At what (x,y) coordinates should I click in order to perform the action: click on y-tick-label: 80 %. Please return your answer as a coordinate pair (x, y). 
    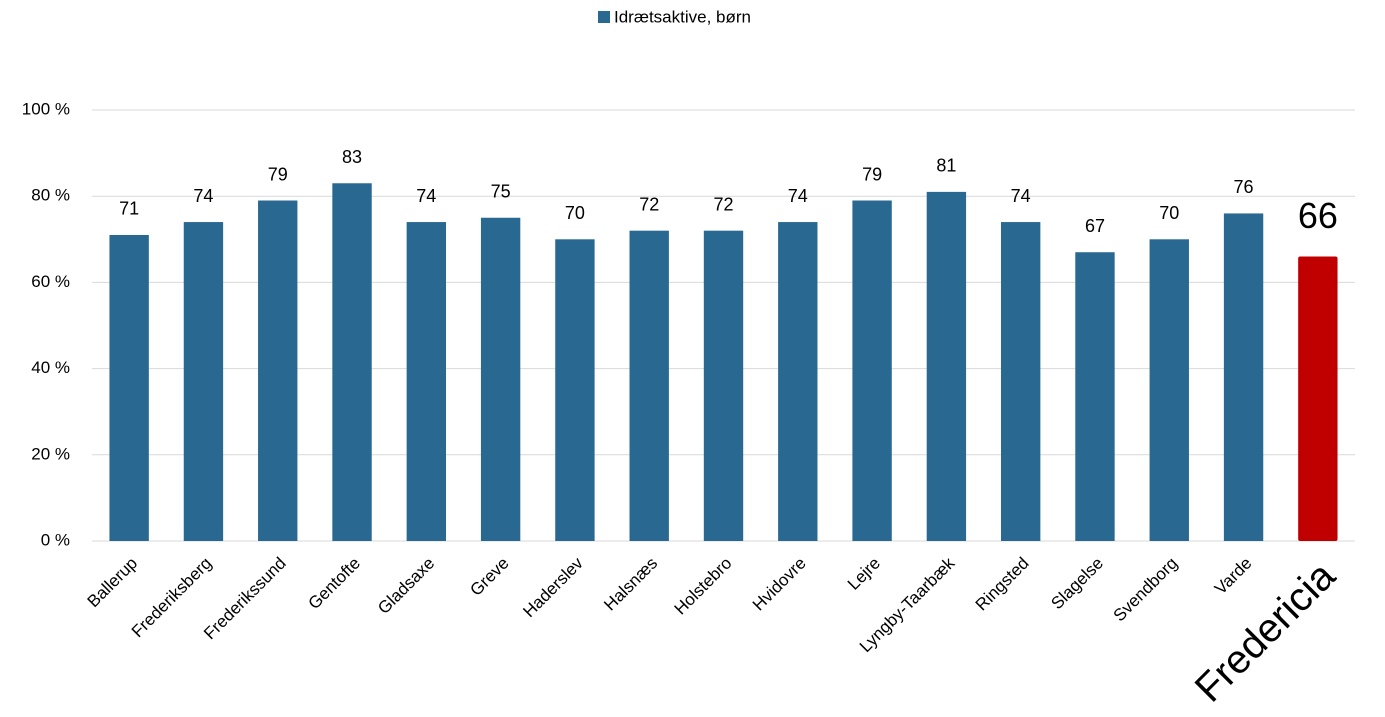
    Looking at the image, I should click on (50, 195).